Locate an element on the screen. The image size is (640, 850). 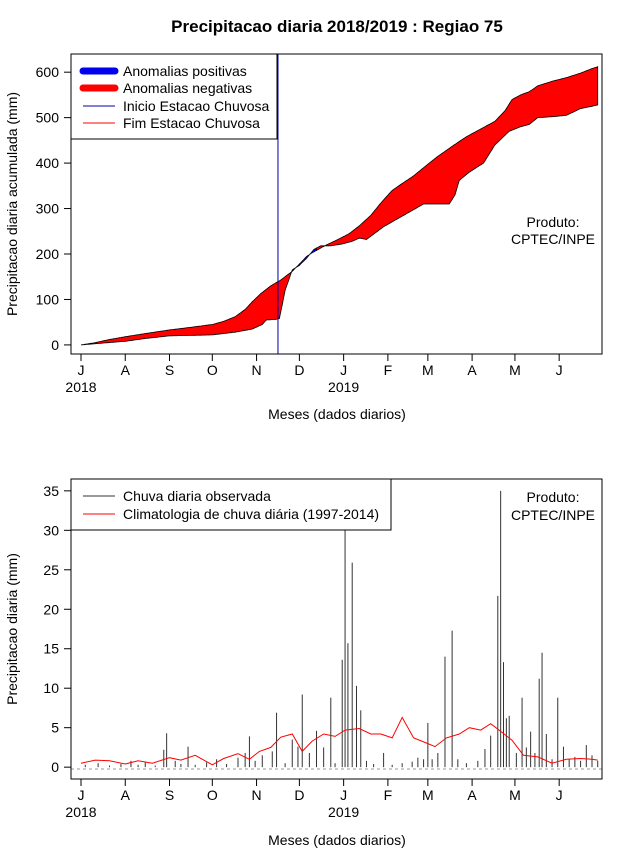
climatology-line is located at coordinates (339, 741).